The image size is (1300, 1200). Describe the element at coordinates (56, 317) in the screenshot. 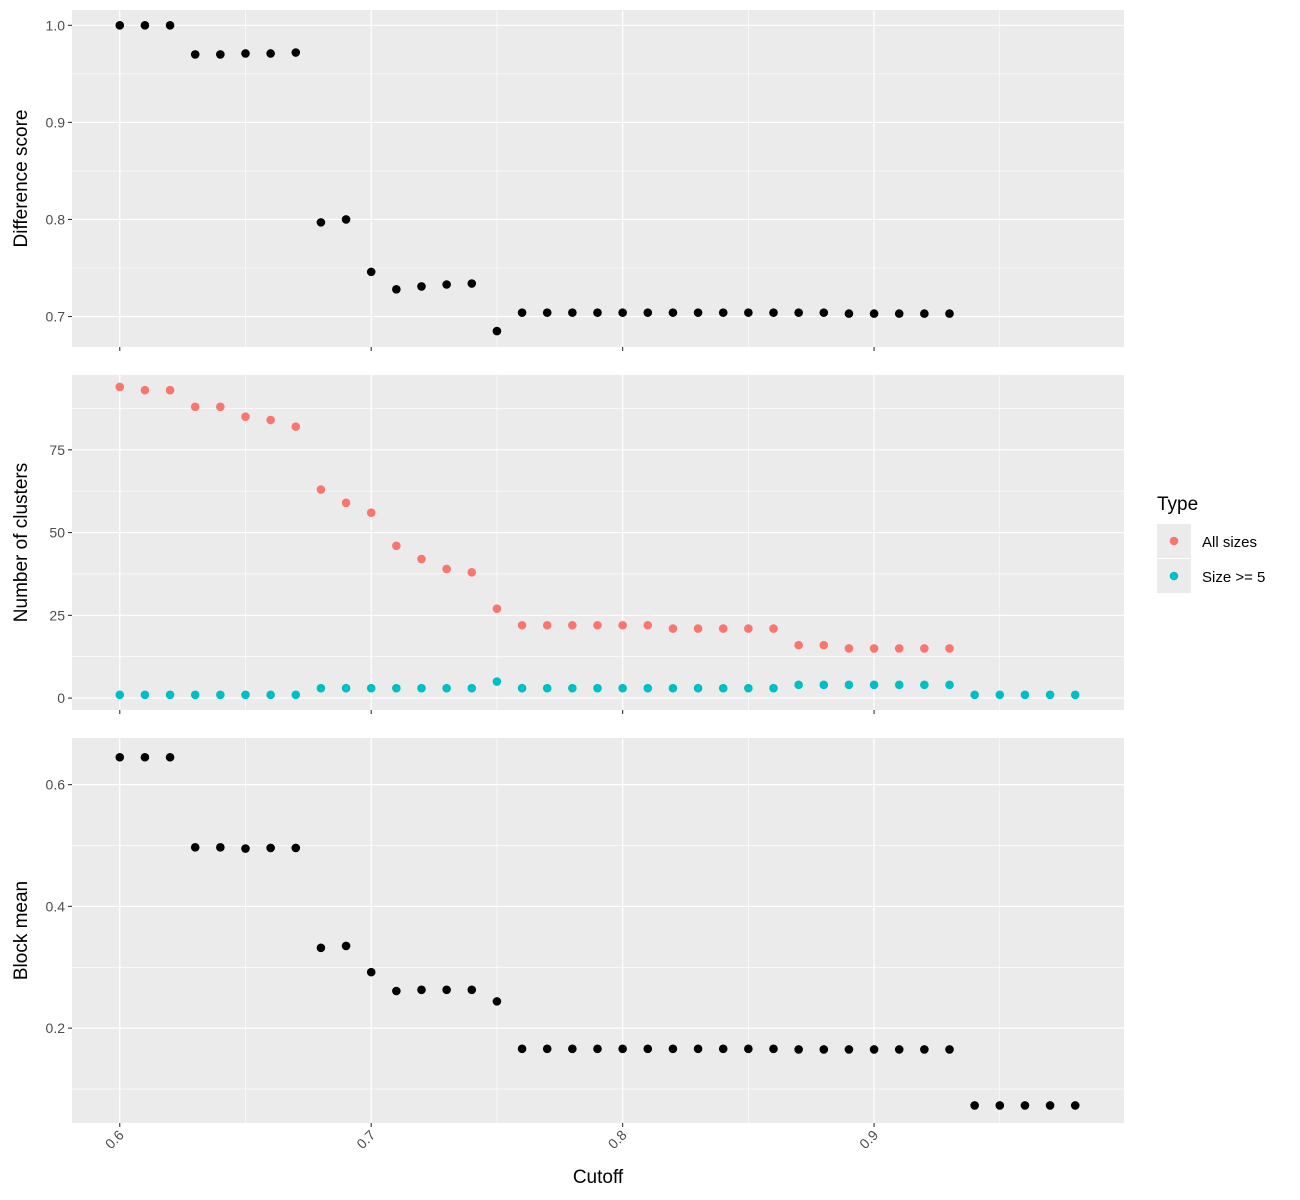

I see `y-tick-label: 0.7` at that location.